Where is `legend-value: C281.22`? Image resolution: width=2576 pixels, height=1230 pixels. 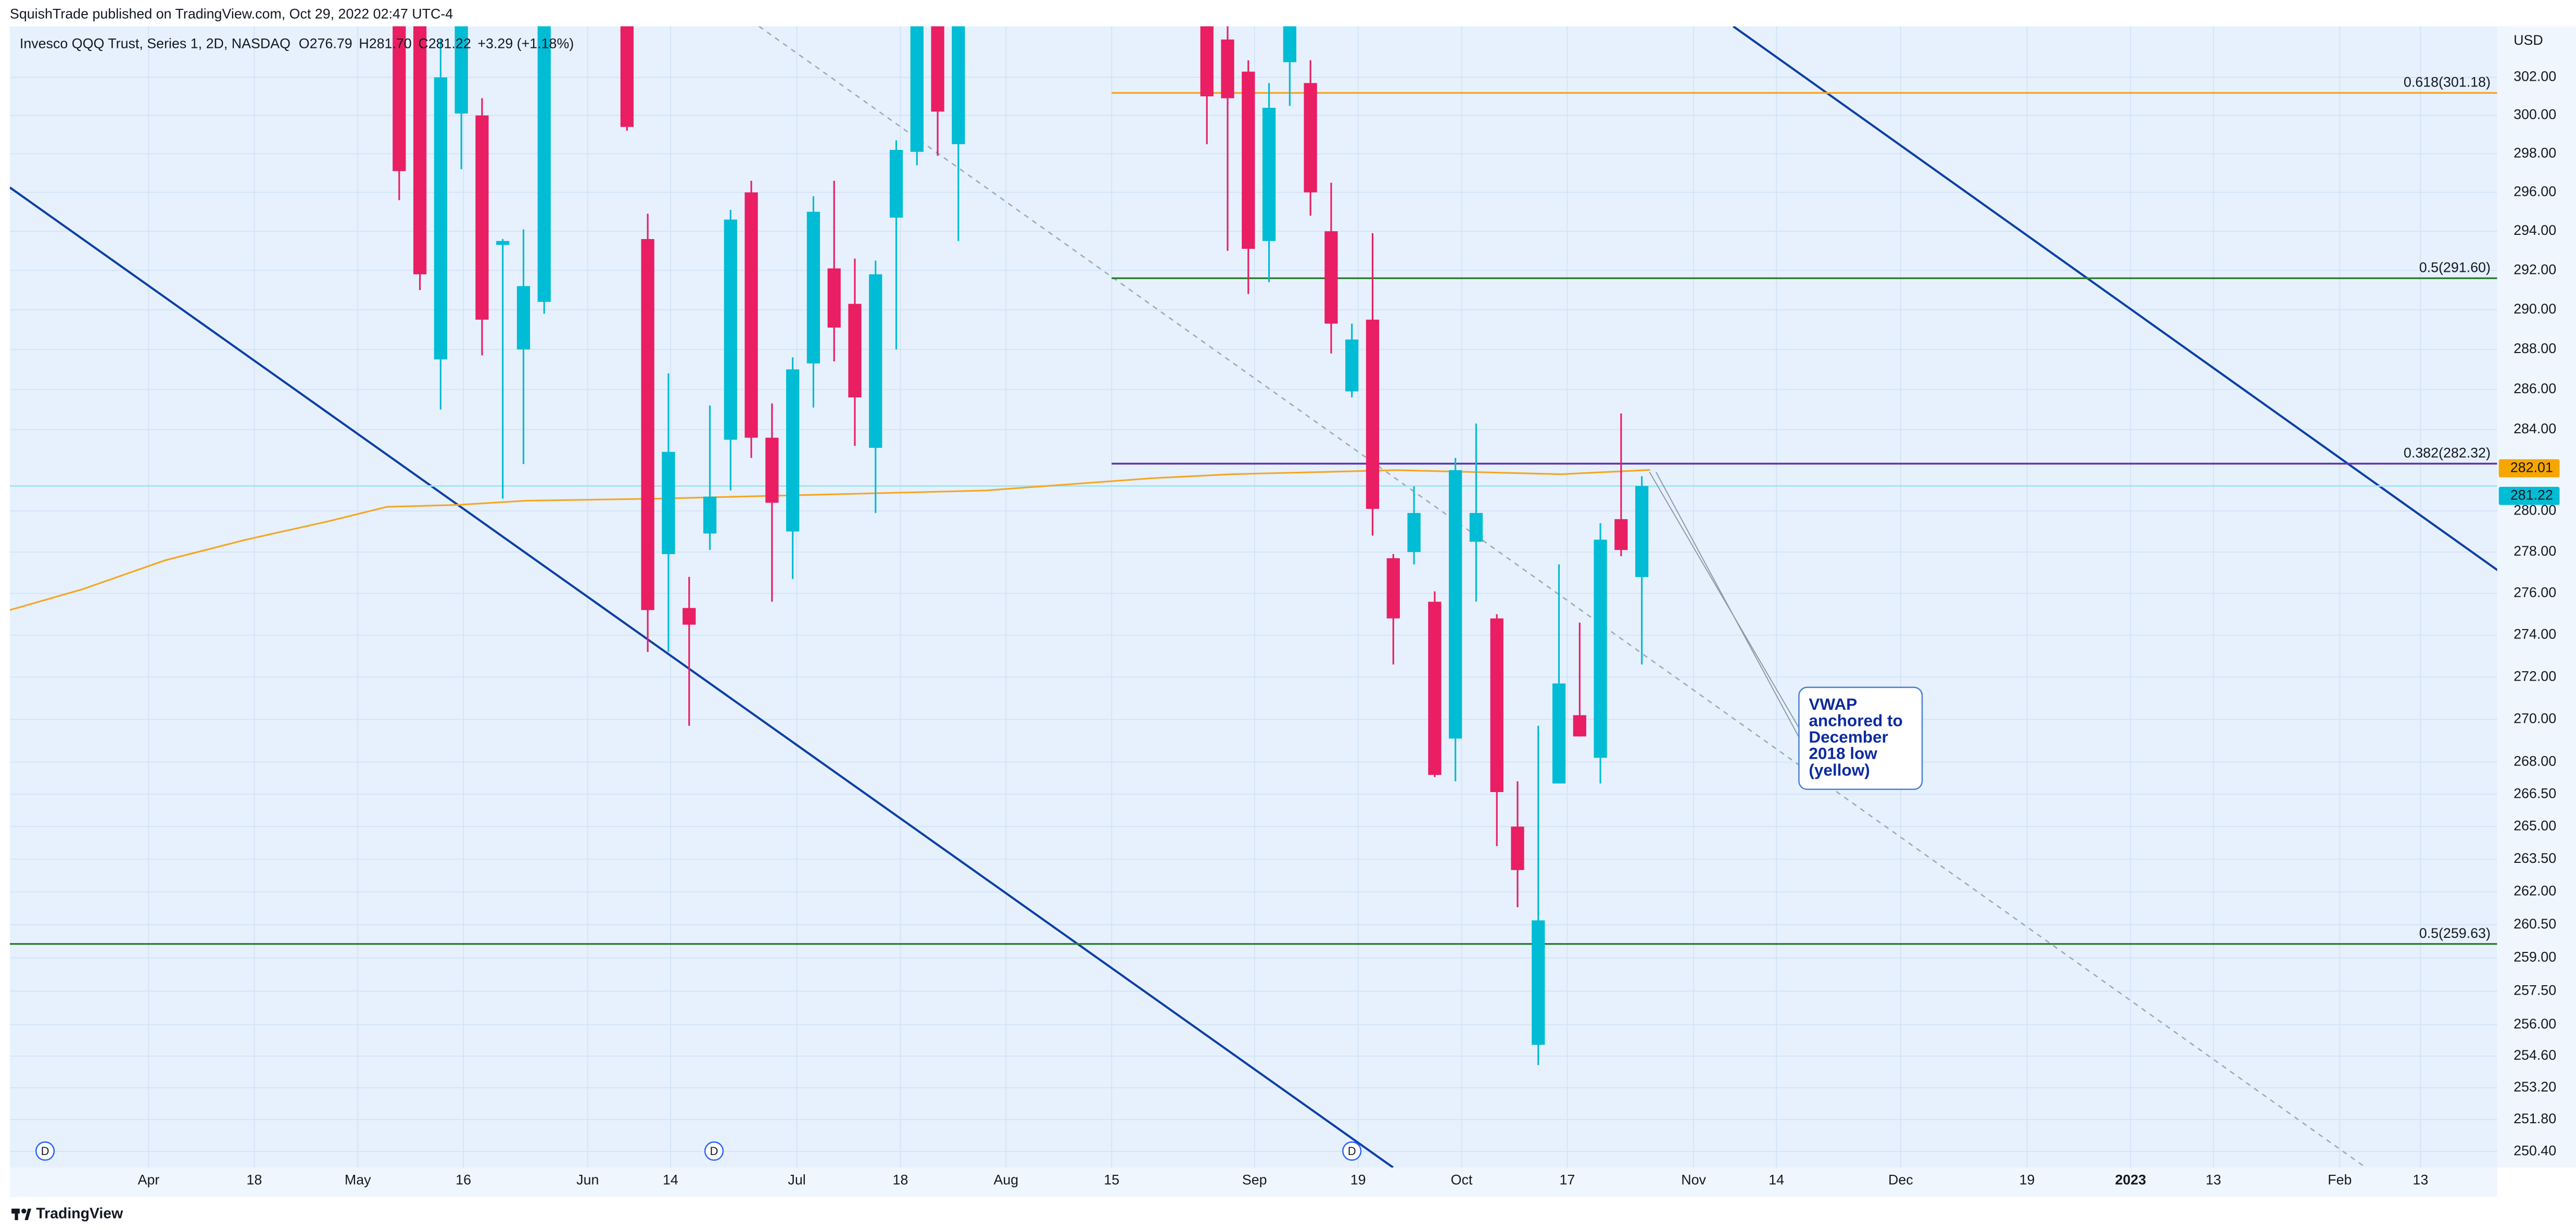 legend-value: C281.22 is located at coordinates (444, 43).